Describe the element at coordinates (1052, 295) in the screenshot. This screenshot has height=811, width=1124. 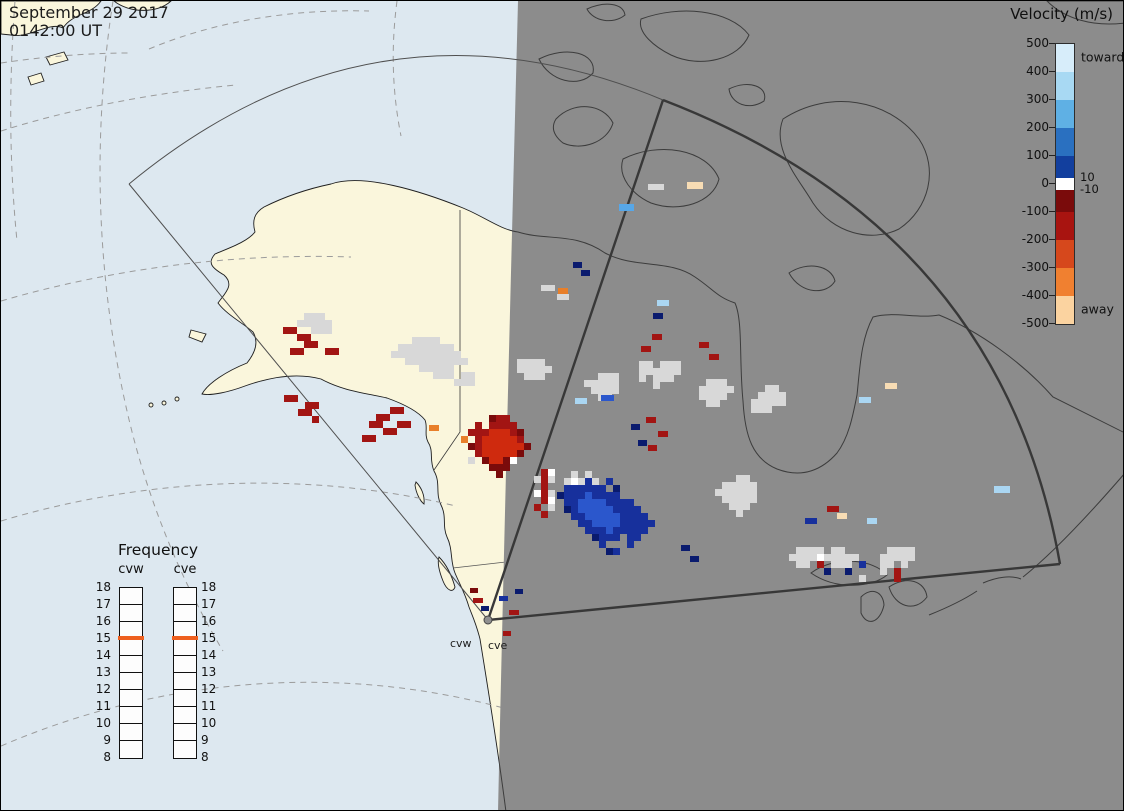
I see `colorbar-tick-mark` at that location.